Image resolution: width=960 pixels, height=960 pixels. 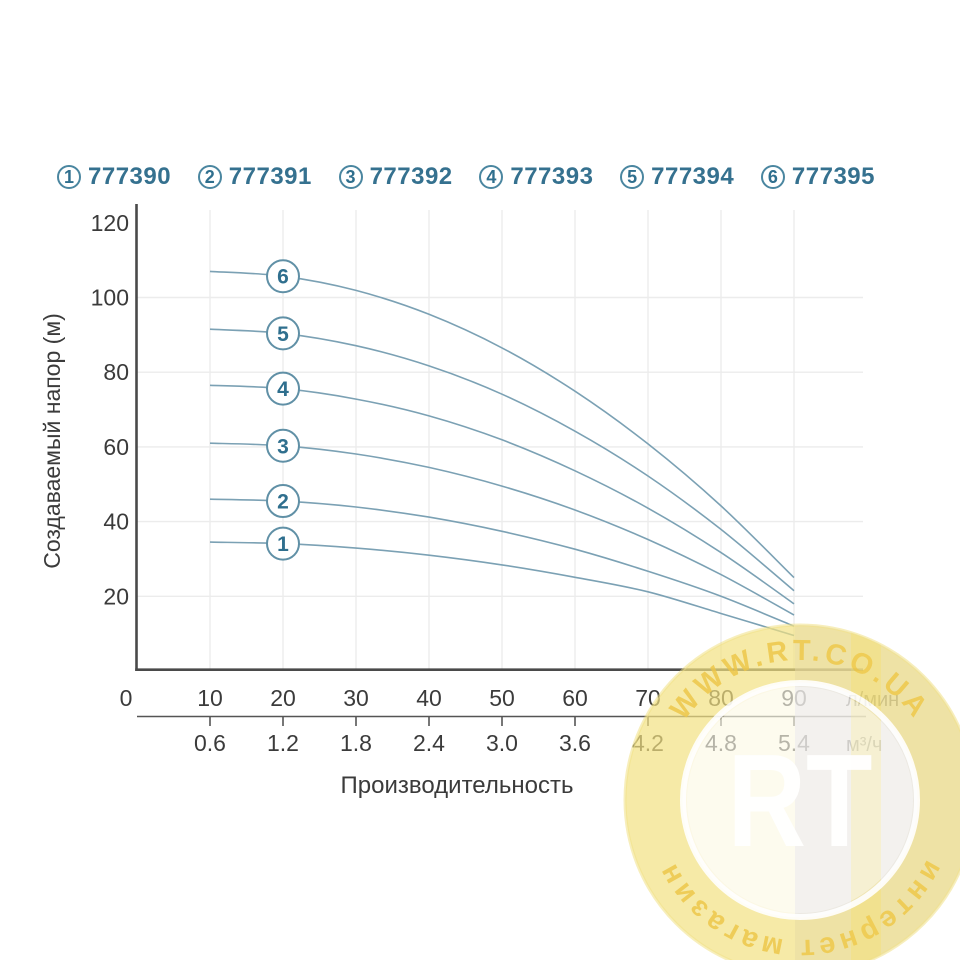 I want to click on curve-badge-number-2: 2, so click(x=283, y=502).